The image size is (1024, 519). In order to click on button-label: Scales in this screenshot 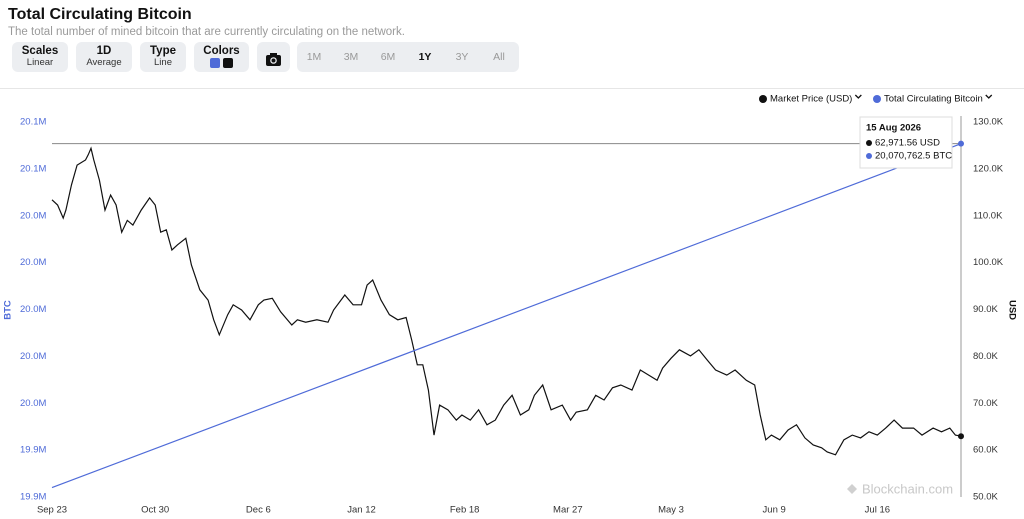, I will do `click(40, 51)`.